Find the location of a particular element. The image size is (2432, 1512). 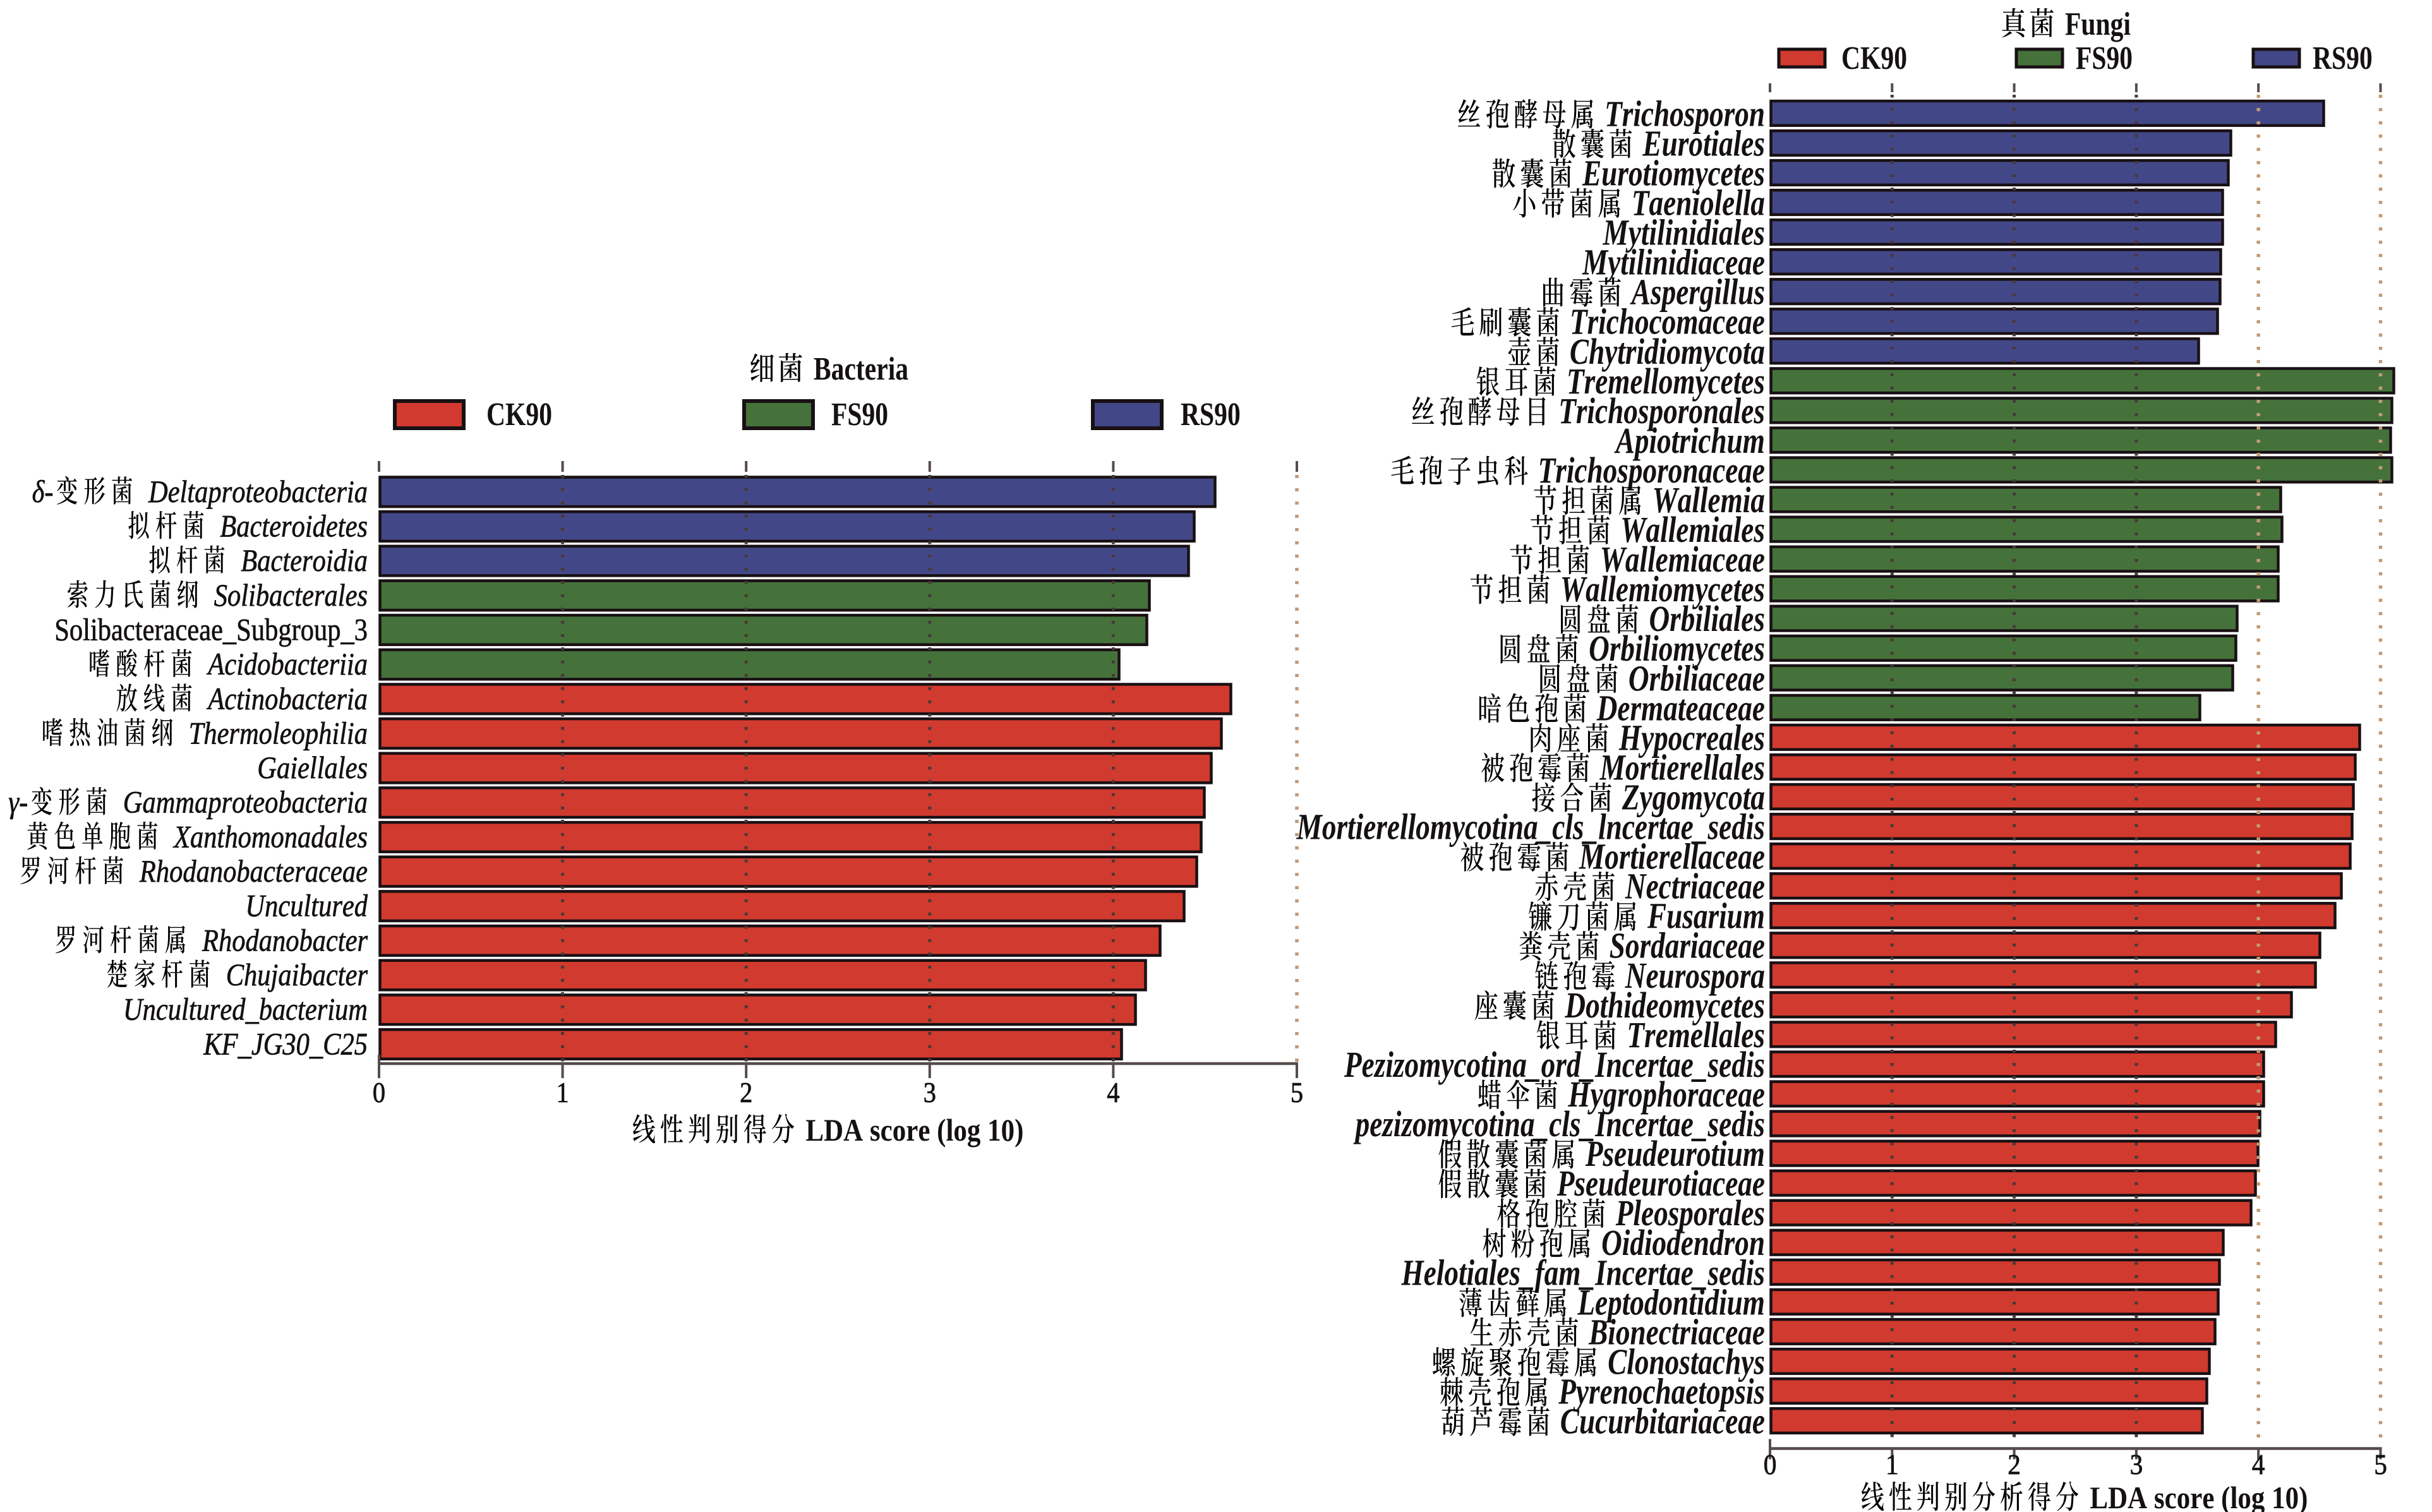

svg-text: Cucurbitariaceae is located at coordinates (1663, 1421).